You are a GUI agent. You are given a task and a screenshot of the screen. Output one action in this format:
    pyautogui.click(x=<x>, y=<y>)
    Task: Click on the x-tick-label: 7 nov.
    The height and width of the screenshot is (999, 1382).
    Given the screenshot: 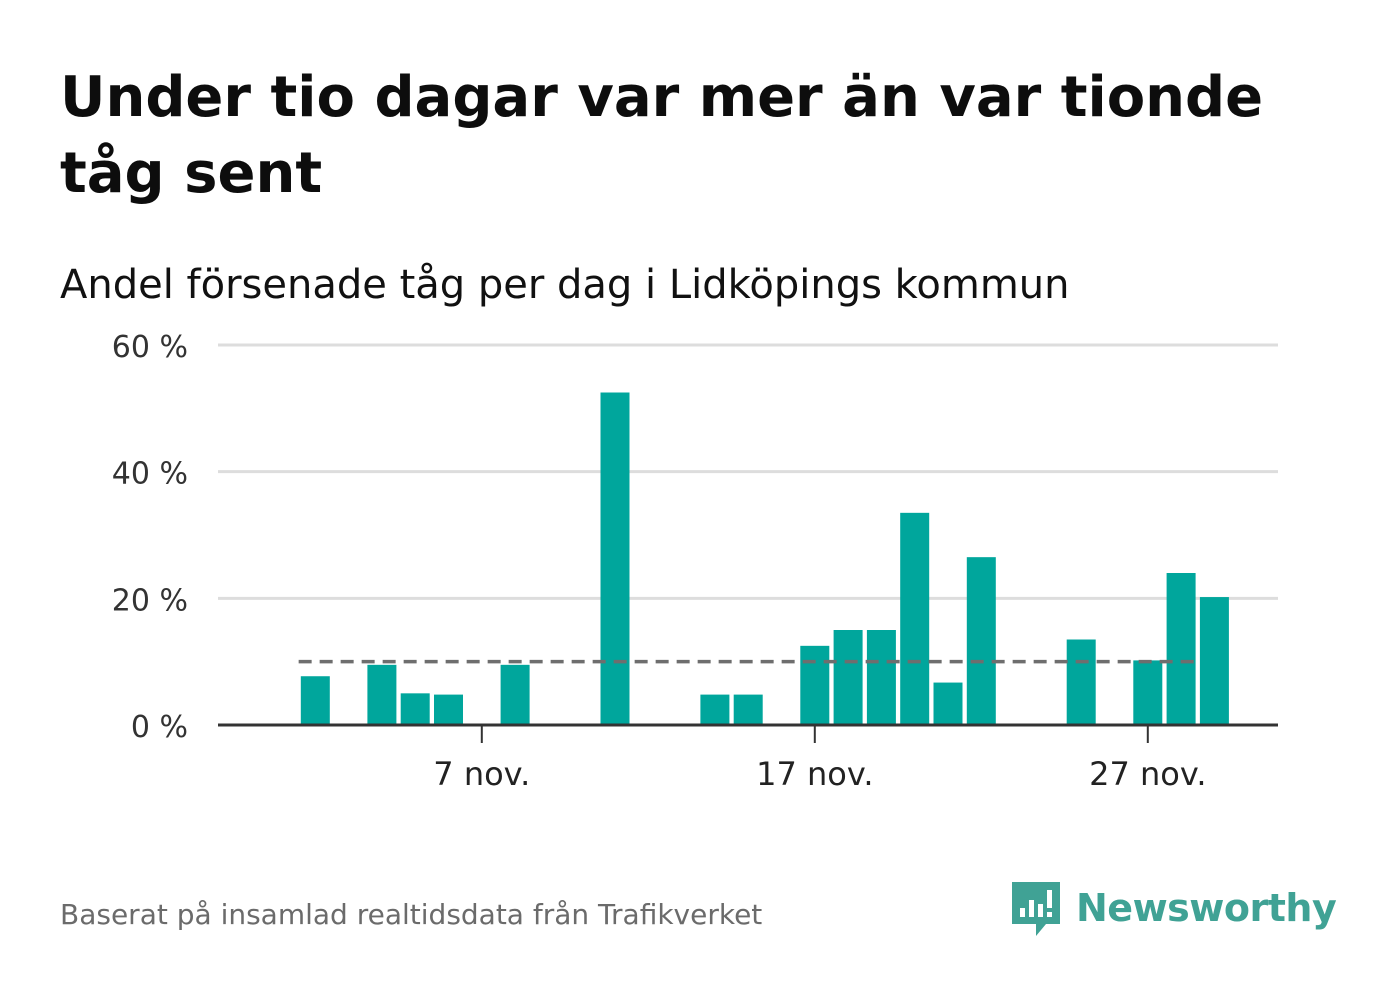 What is the action you would take?
    pyautogui.click(x=481, y=774)
    